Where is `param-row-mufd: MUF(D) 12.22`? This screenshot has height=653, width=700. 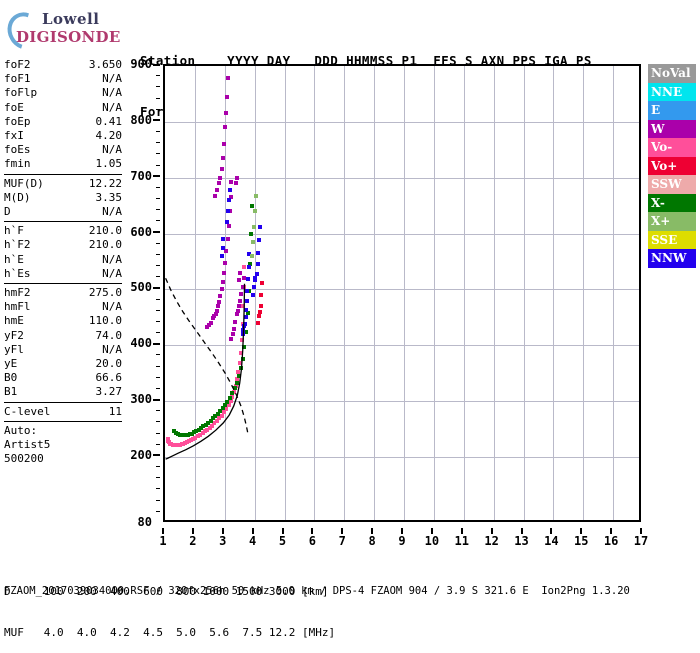 param-row-mufd: MUF(D) 12.22 is located at coordinates (63, 184).